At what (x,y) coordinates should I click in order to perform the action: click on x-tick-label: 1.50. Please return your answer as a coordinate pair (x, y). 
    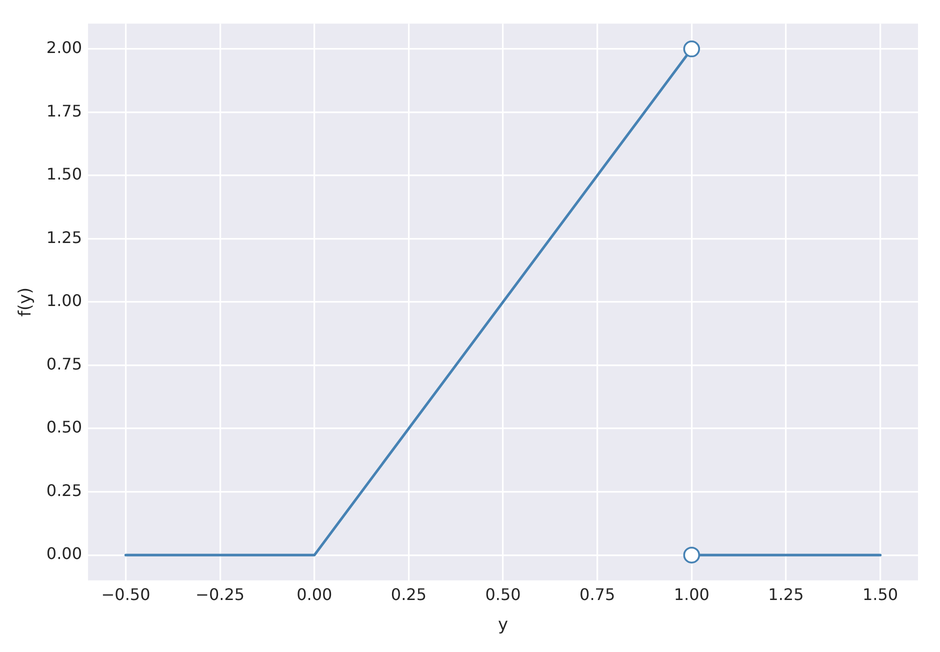
    Looking at the image, I should click on (880, 594).